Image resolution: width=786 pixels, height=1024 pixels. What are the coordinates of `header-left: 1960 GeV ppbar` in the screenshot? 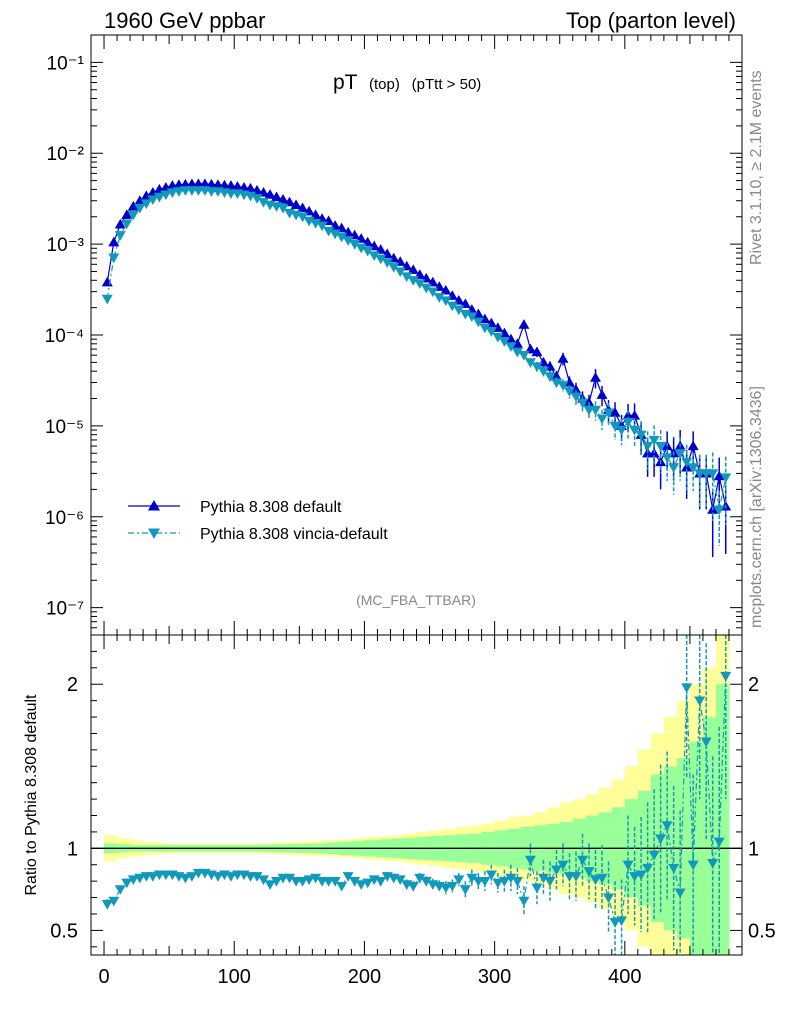 It's located at (184, 20).